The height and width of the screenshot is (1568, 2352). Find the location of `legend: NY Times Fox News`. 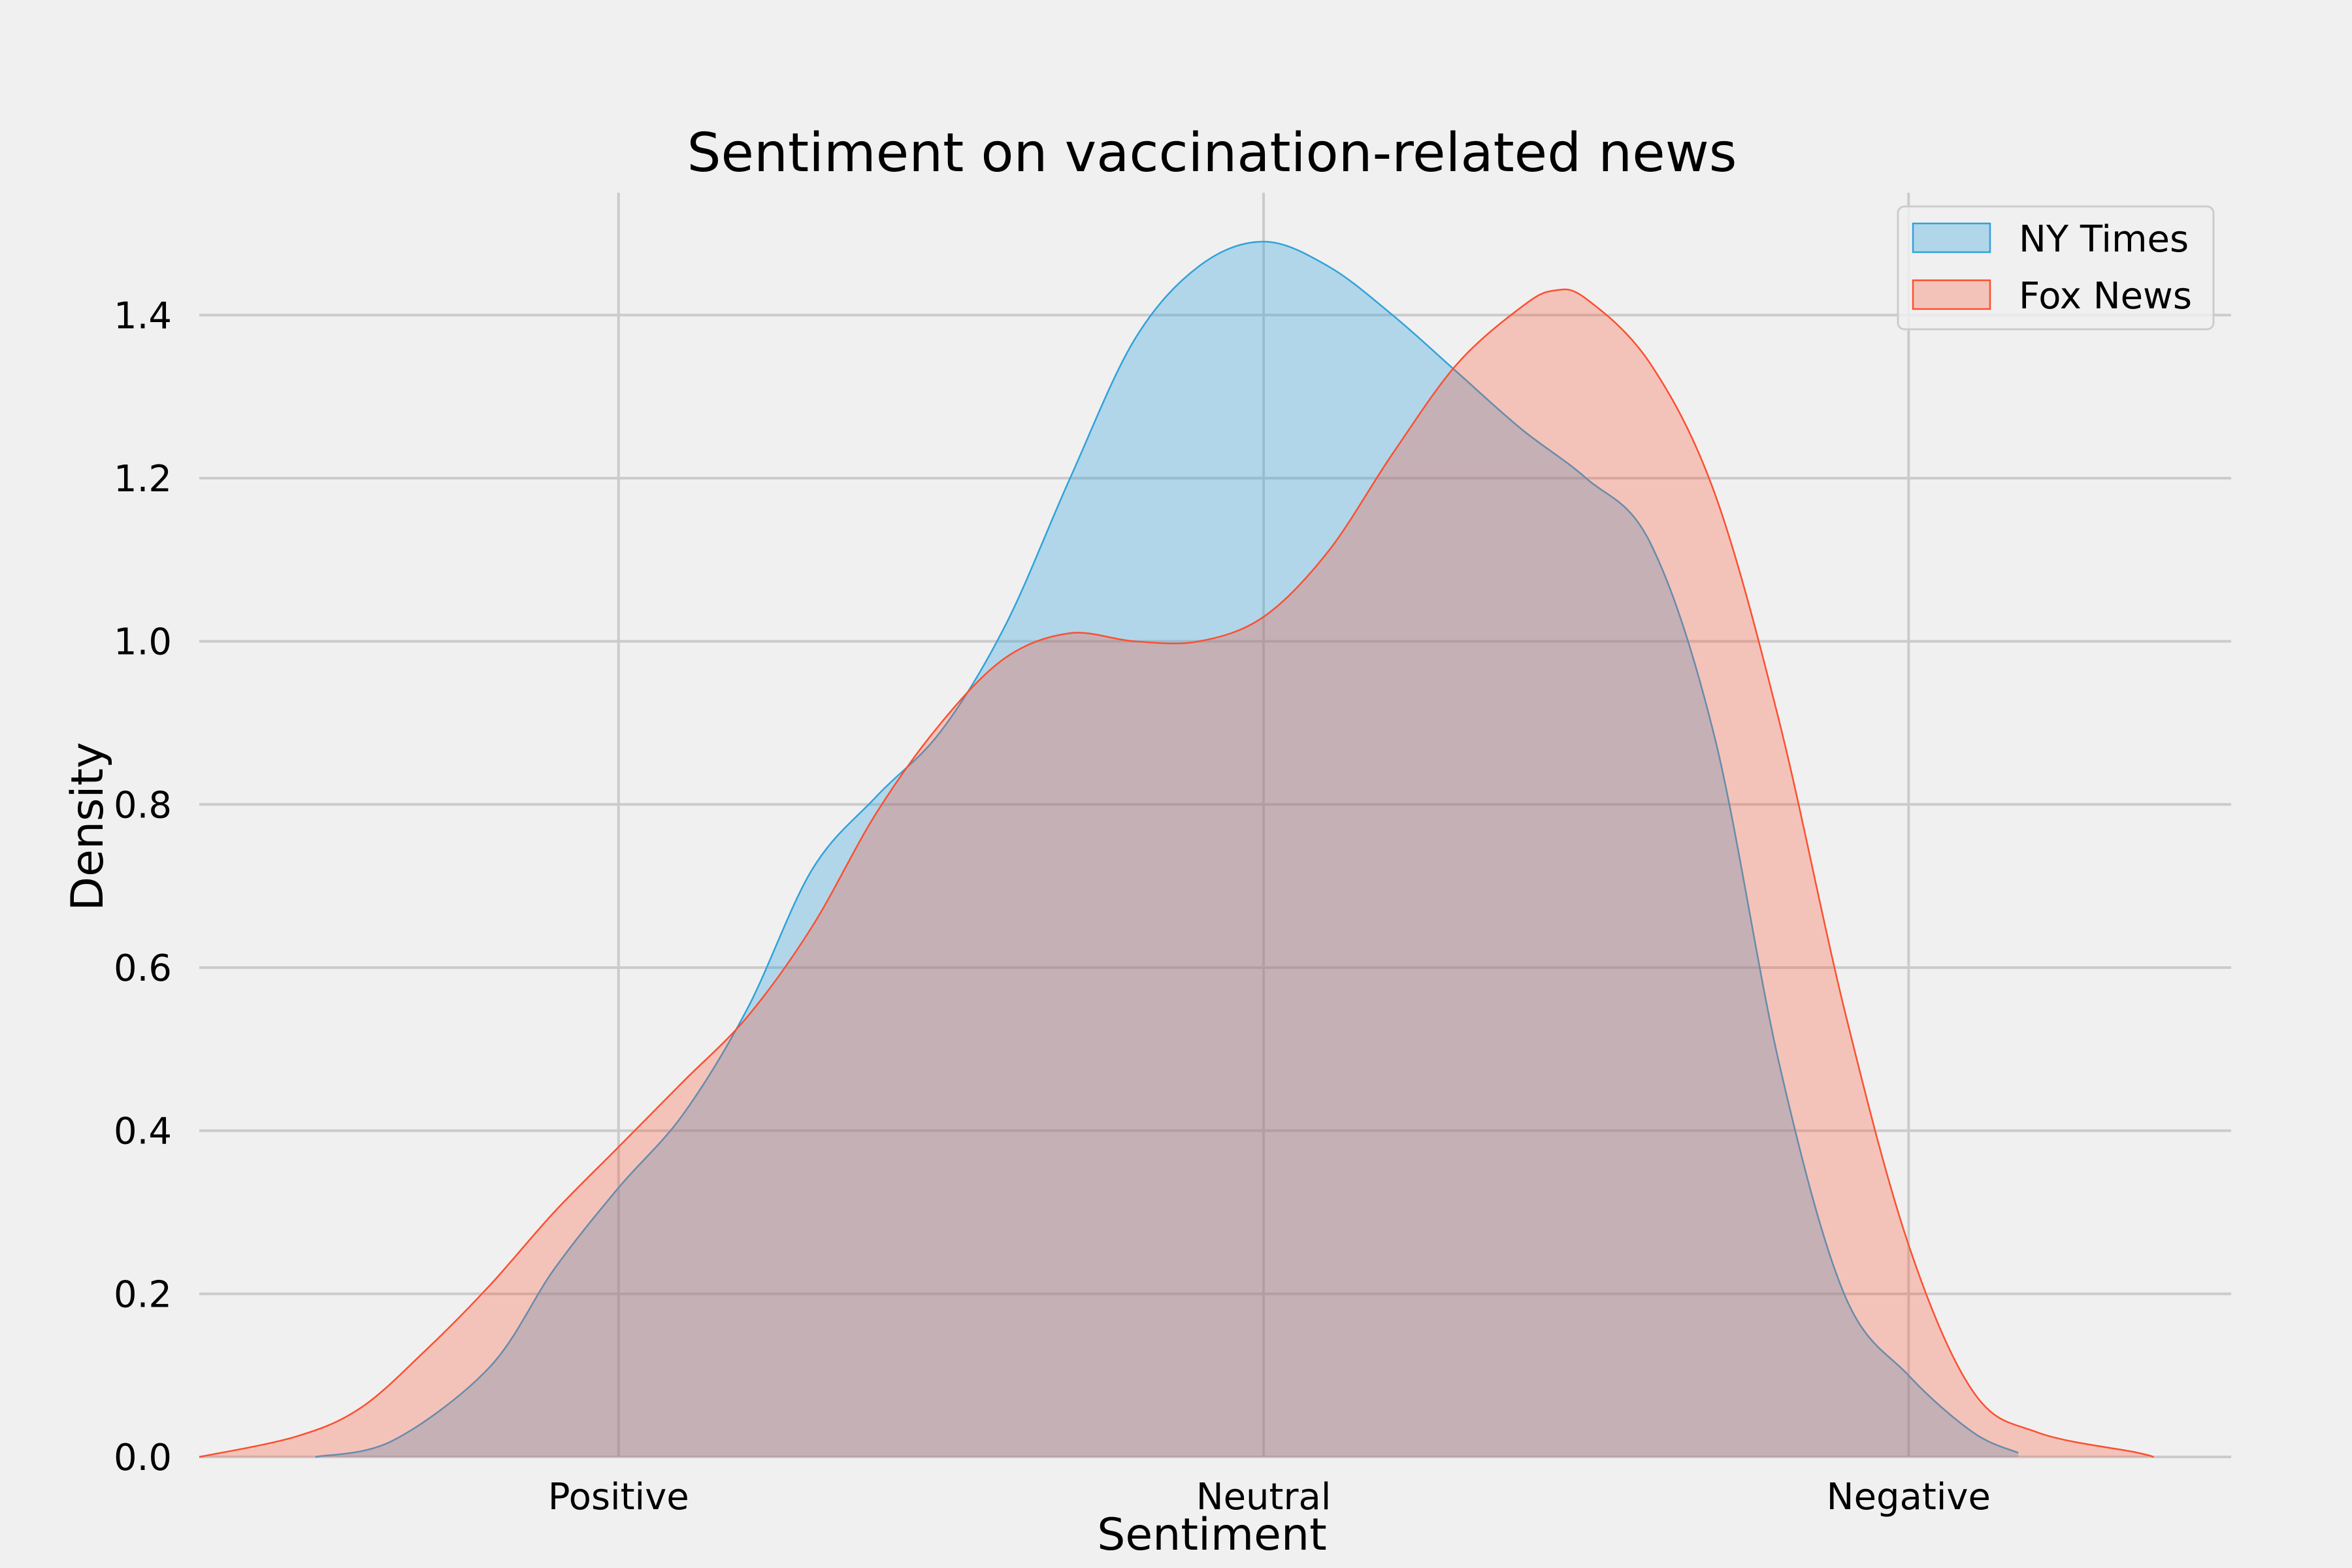

legend: NY Times Fox News is located at coordinates (2056, 268).